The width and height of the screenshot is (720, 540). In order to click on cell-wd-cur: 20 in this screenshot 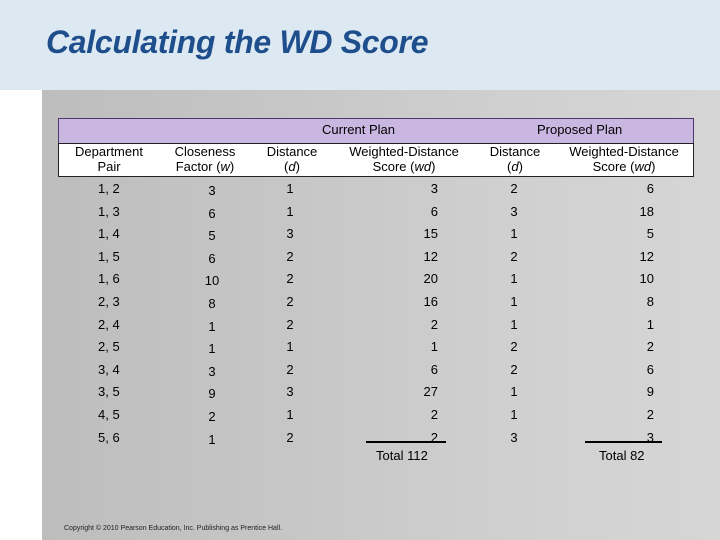, I will do `click(430, 279)`.